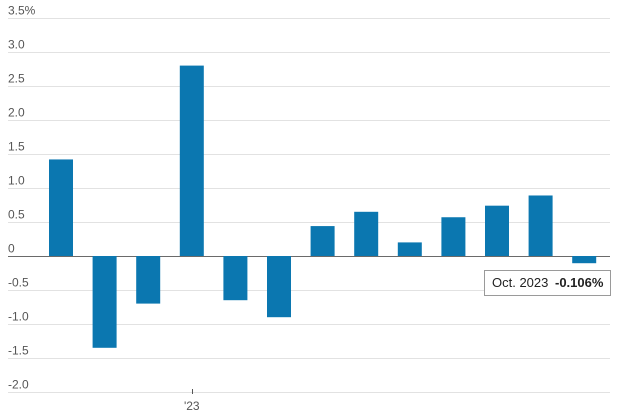 This screenshot has height=414, width=624. I want to click on y-tick-label: 0, so click(11, 249).